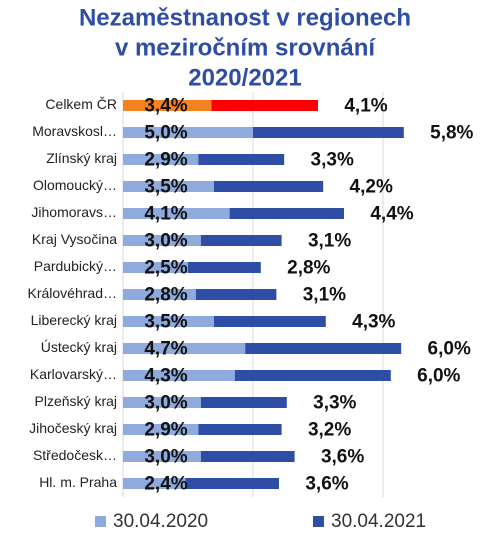  What do you see at coordinates (451, 133) in the screenshot?
I see `value-label: 5,8%` at bounding box center [451, 133].